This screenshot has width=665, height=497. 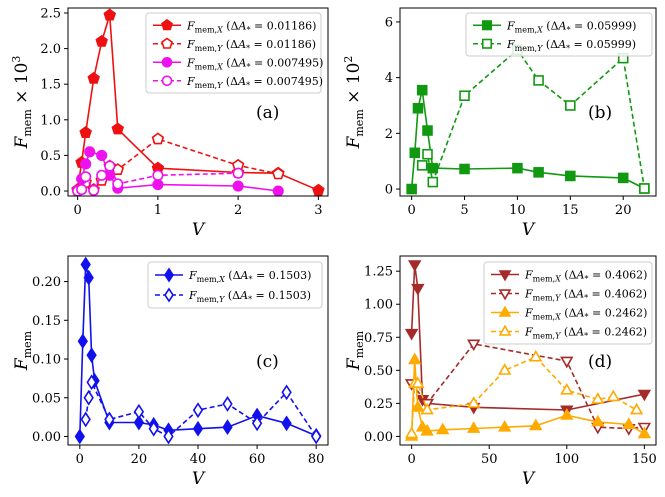 What do you see at coordinates (46, 282) in the screenshot?
I see `y-tick-label: 0.20` at bounding box center [46, 282].